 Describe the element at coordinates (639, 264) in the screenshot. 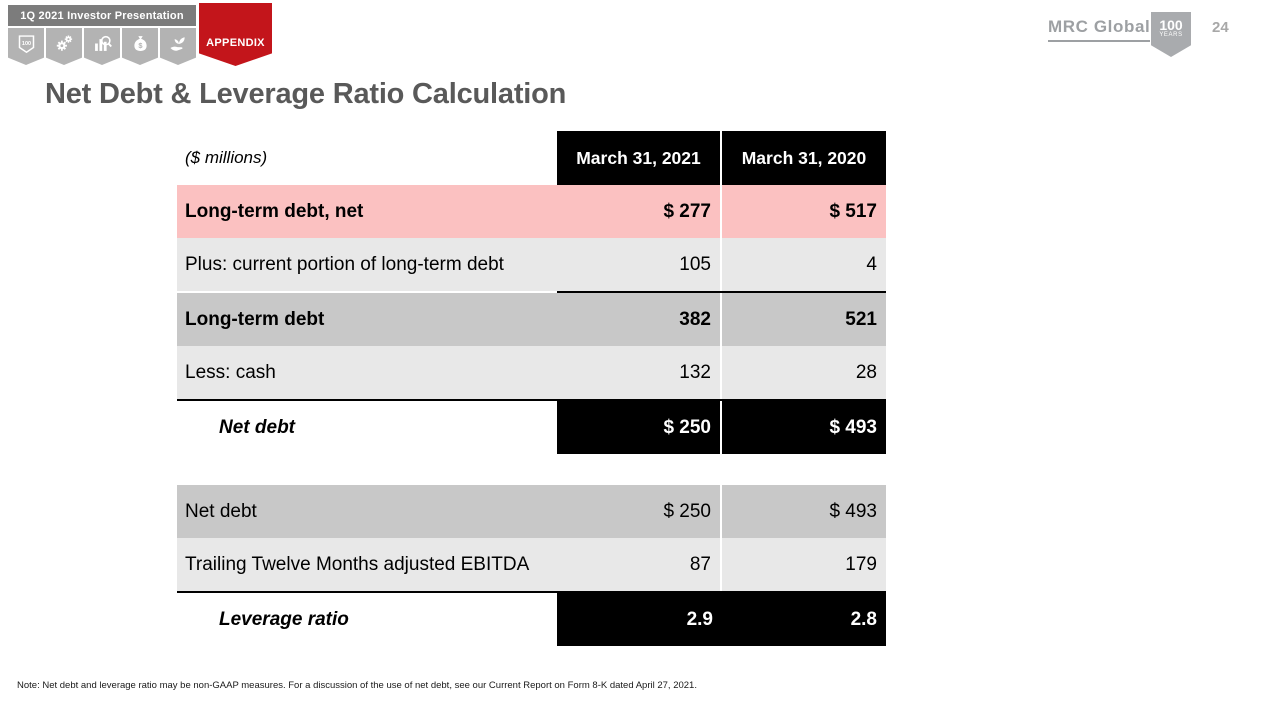

I see `row-value-2021: 105` at that location.